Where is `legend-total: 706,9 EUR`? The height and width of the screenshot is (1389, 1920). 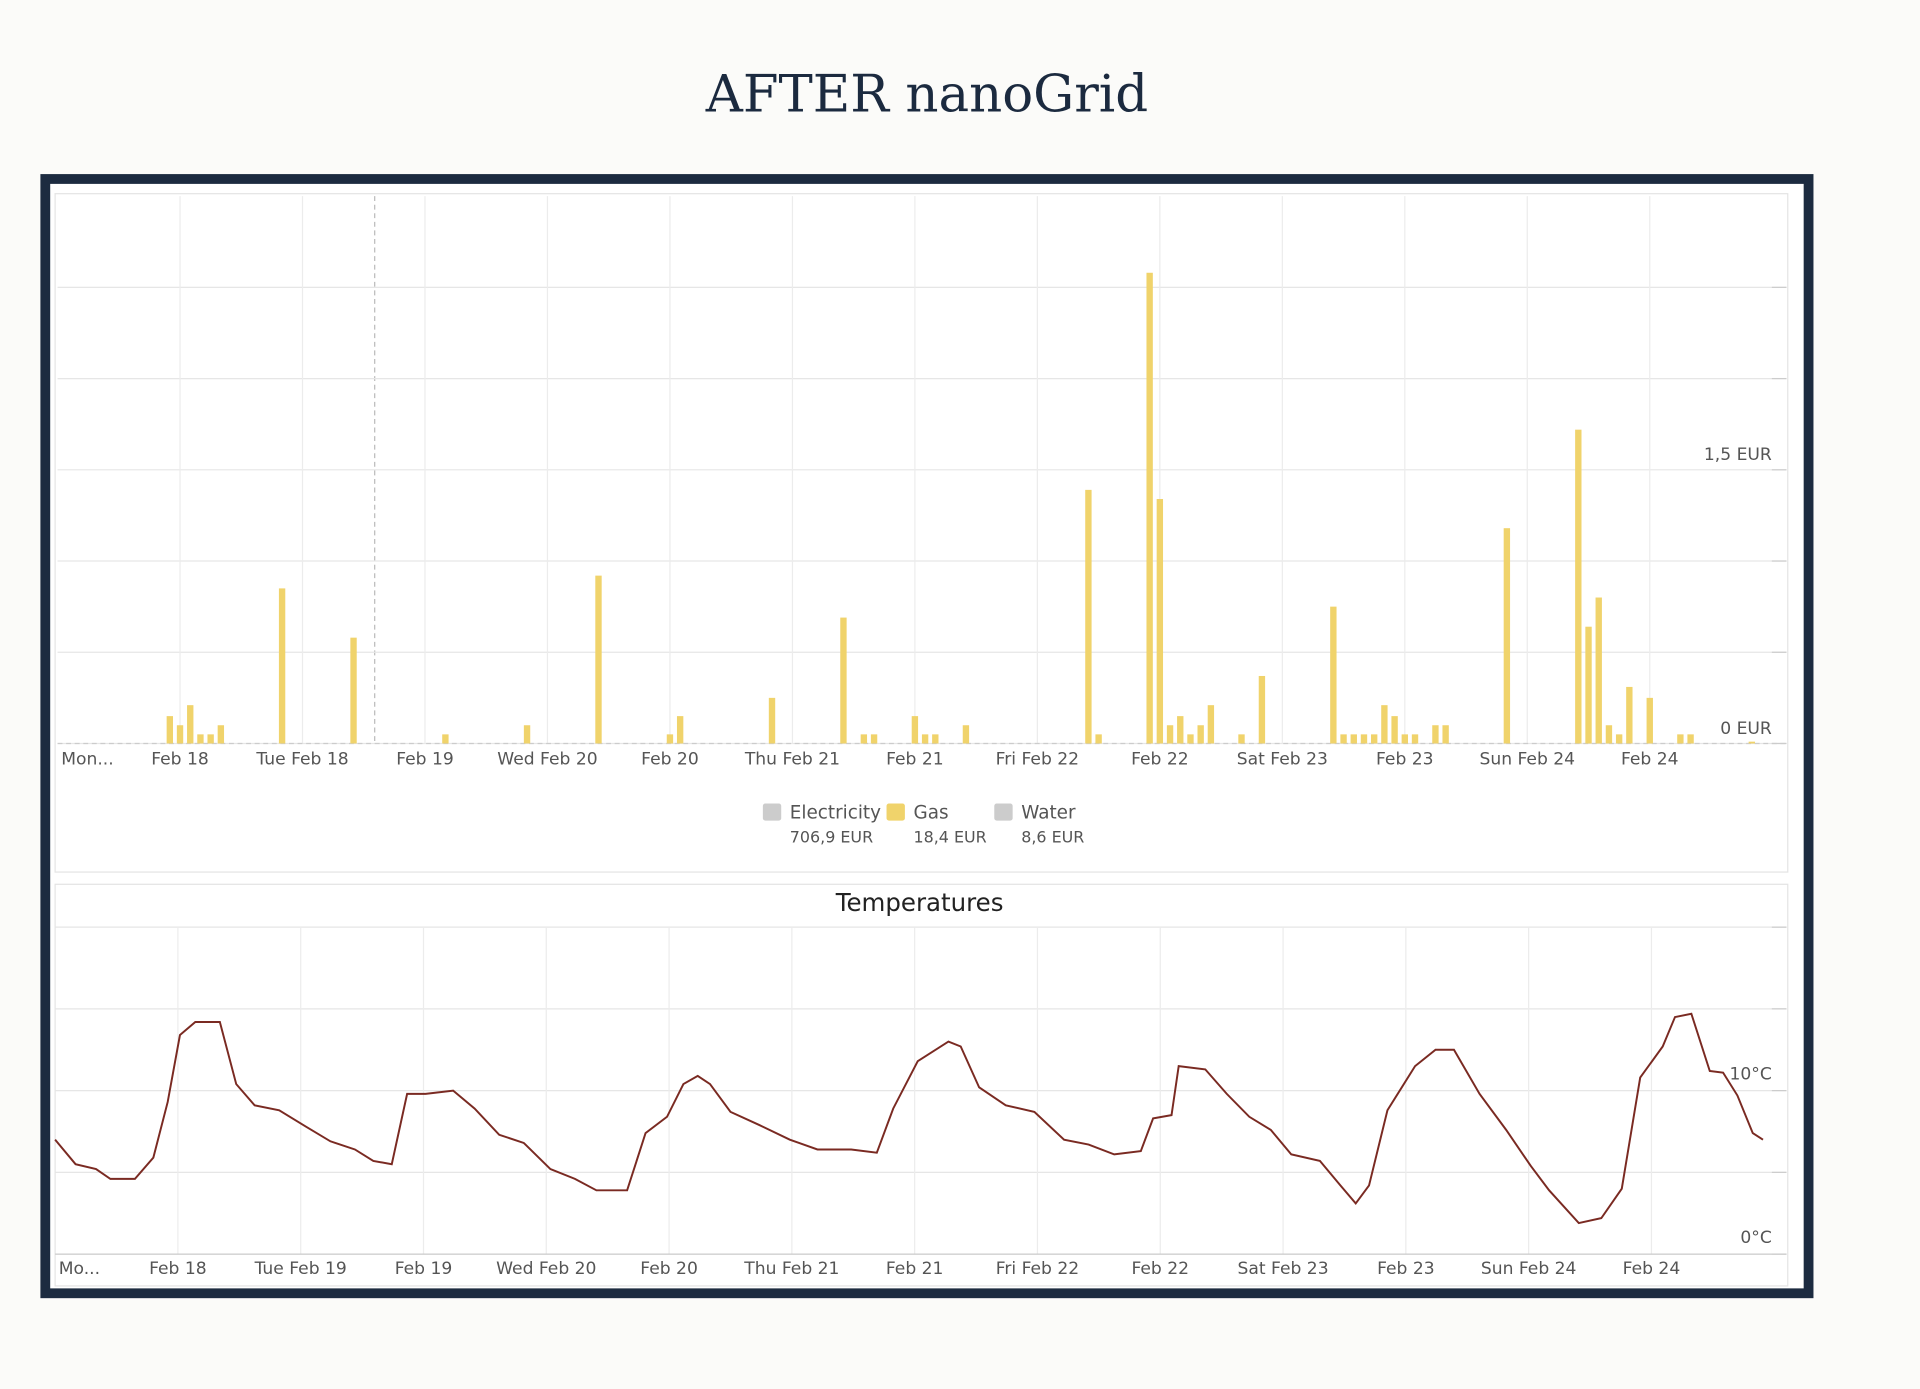
legend-total: 706,9 EUR is located at coordinates (831, 836).